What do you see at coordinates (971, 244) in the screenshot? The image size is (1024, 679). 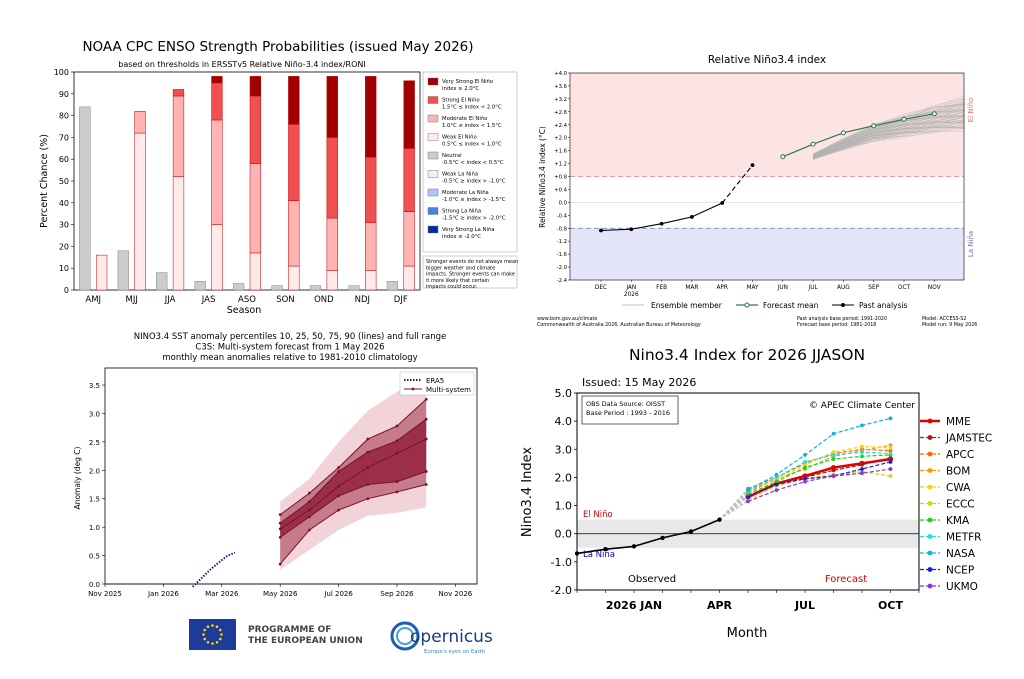 I see `bom-lanina-label: La Niña` at bounding box center [971, 244].